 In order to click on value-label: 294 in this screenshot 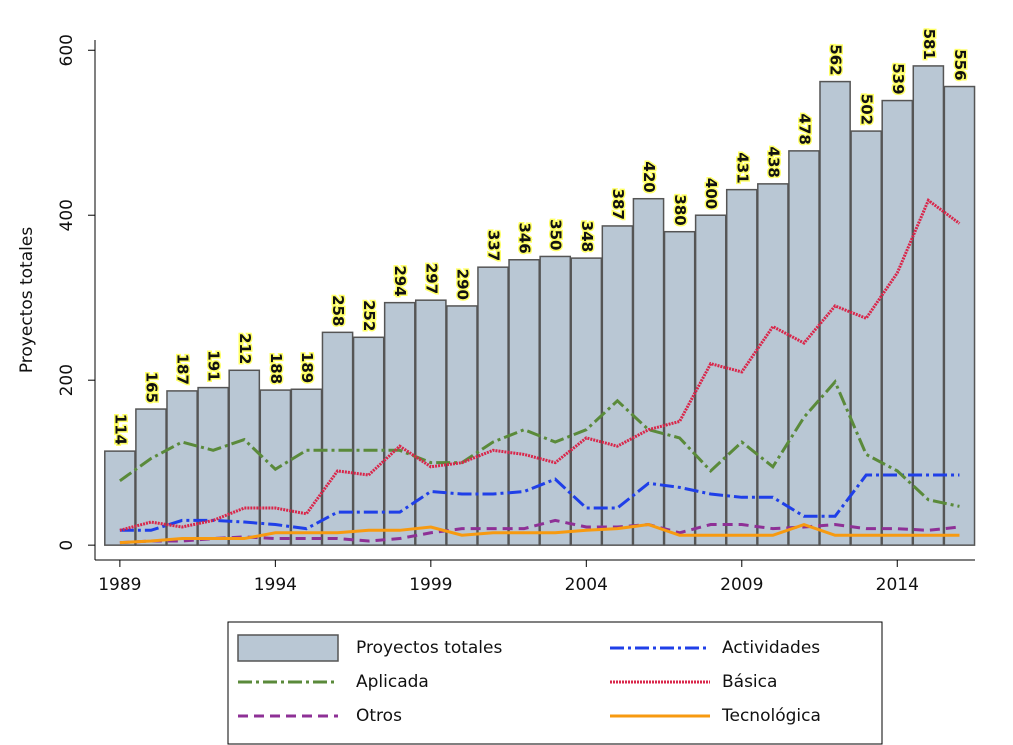, I will do `click(400, 280)`.